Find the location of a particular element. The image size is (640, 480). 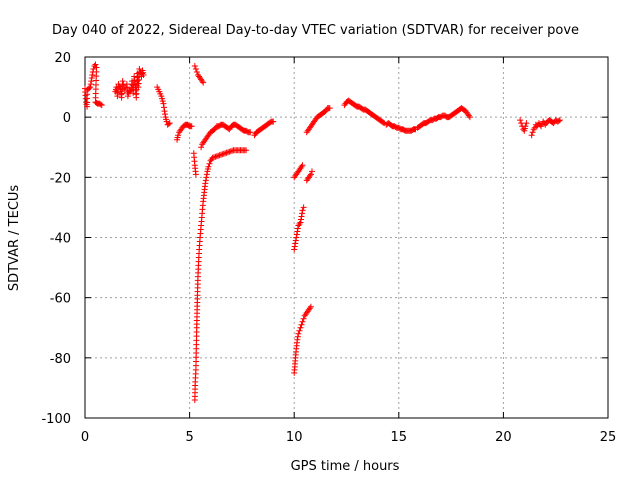

y-tick-label: -60 is located at coordinates (60, 299).